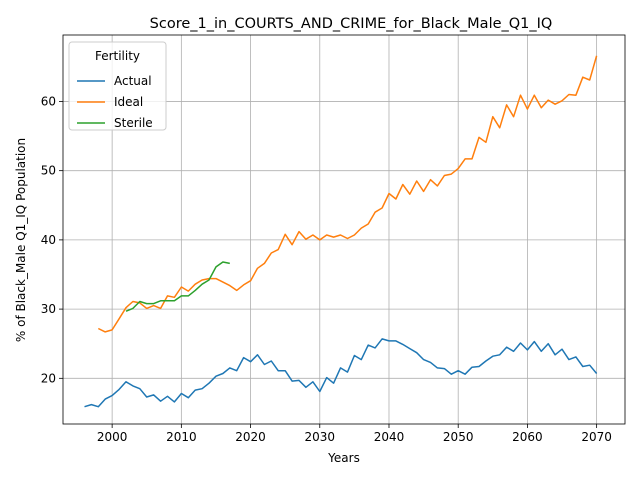 The width and height of the screenshot is (640, 480). I want to click on x-tick-label: 2040, so click(389, 437).